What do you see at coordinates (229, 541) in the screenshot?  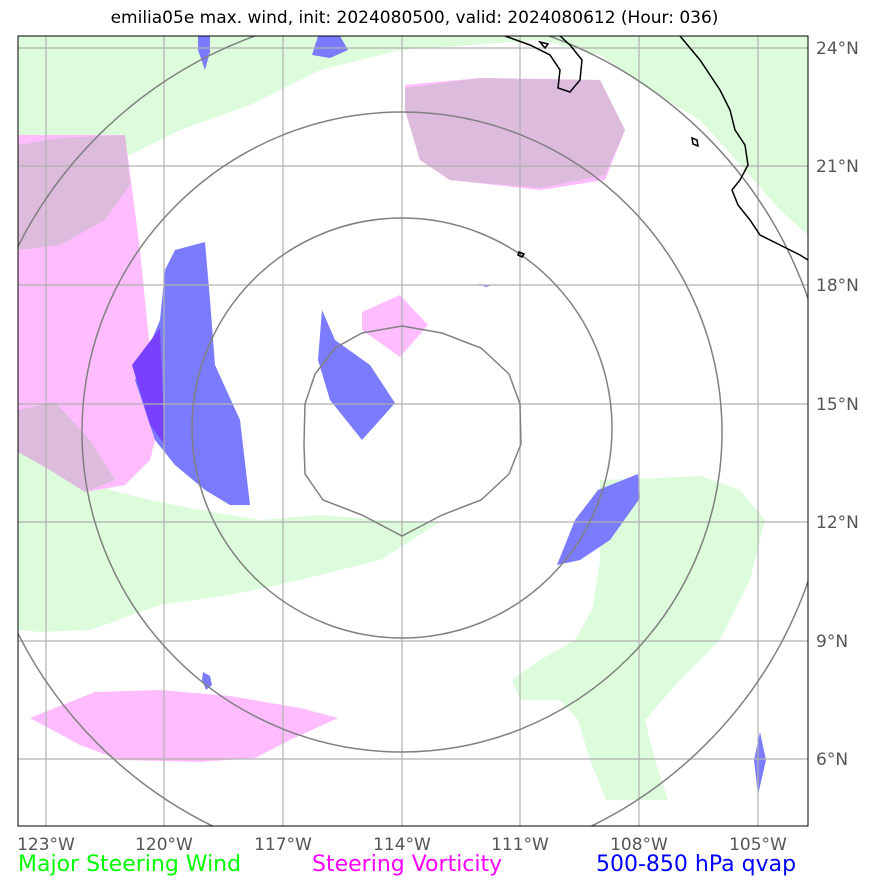 I see `steering-wind-region-southwest` at bounding box center [229, 541].